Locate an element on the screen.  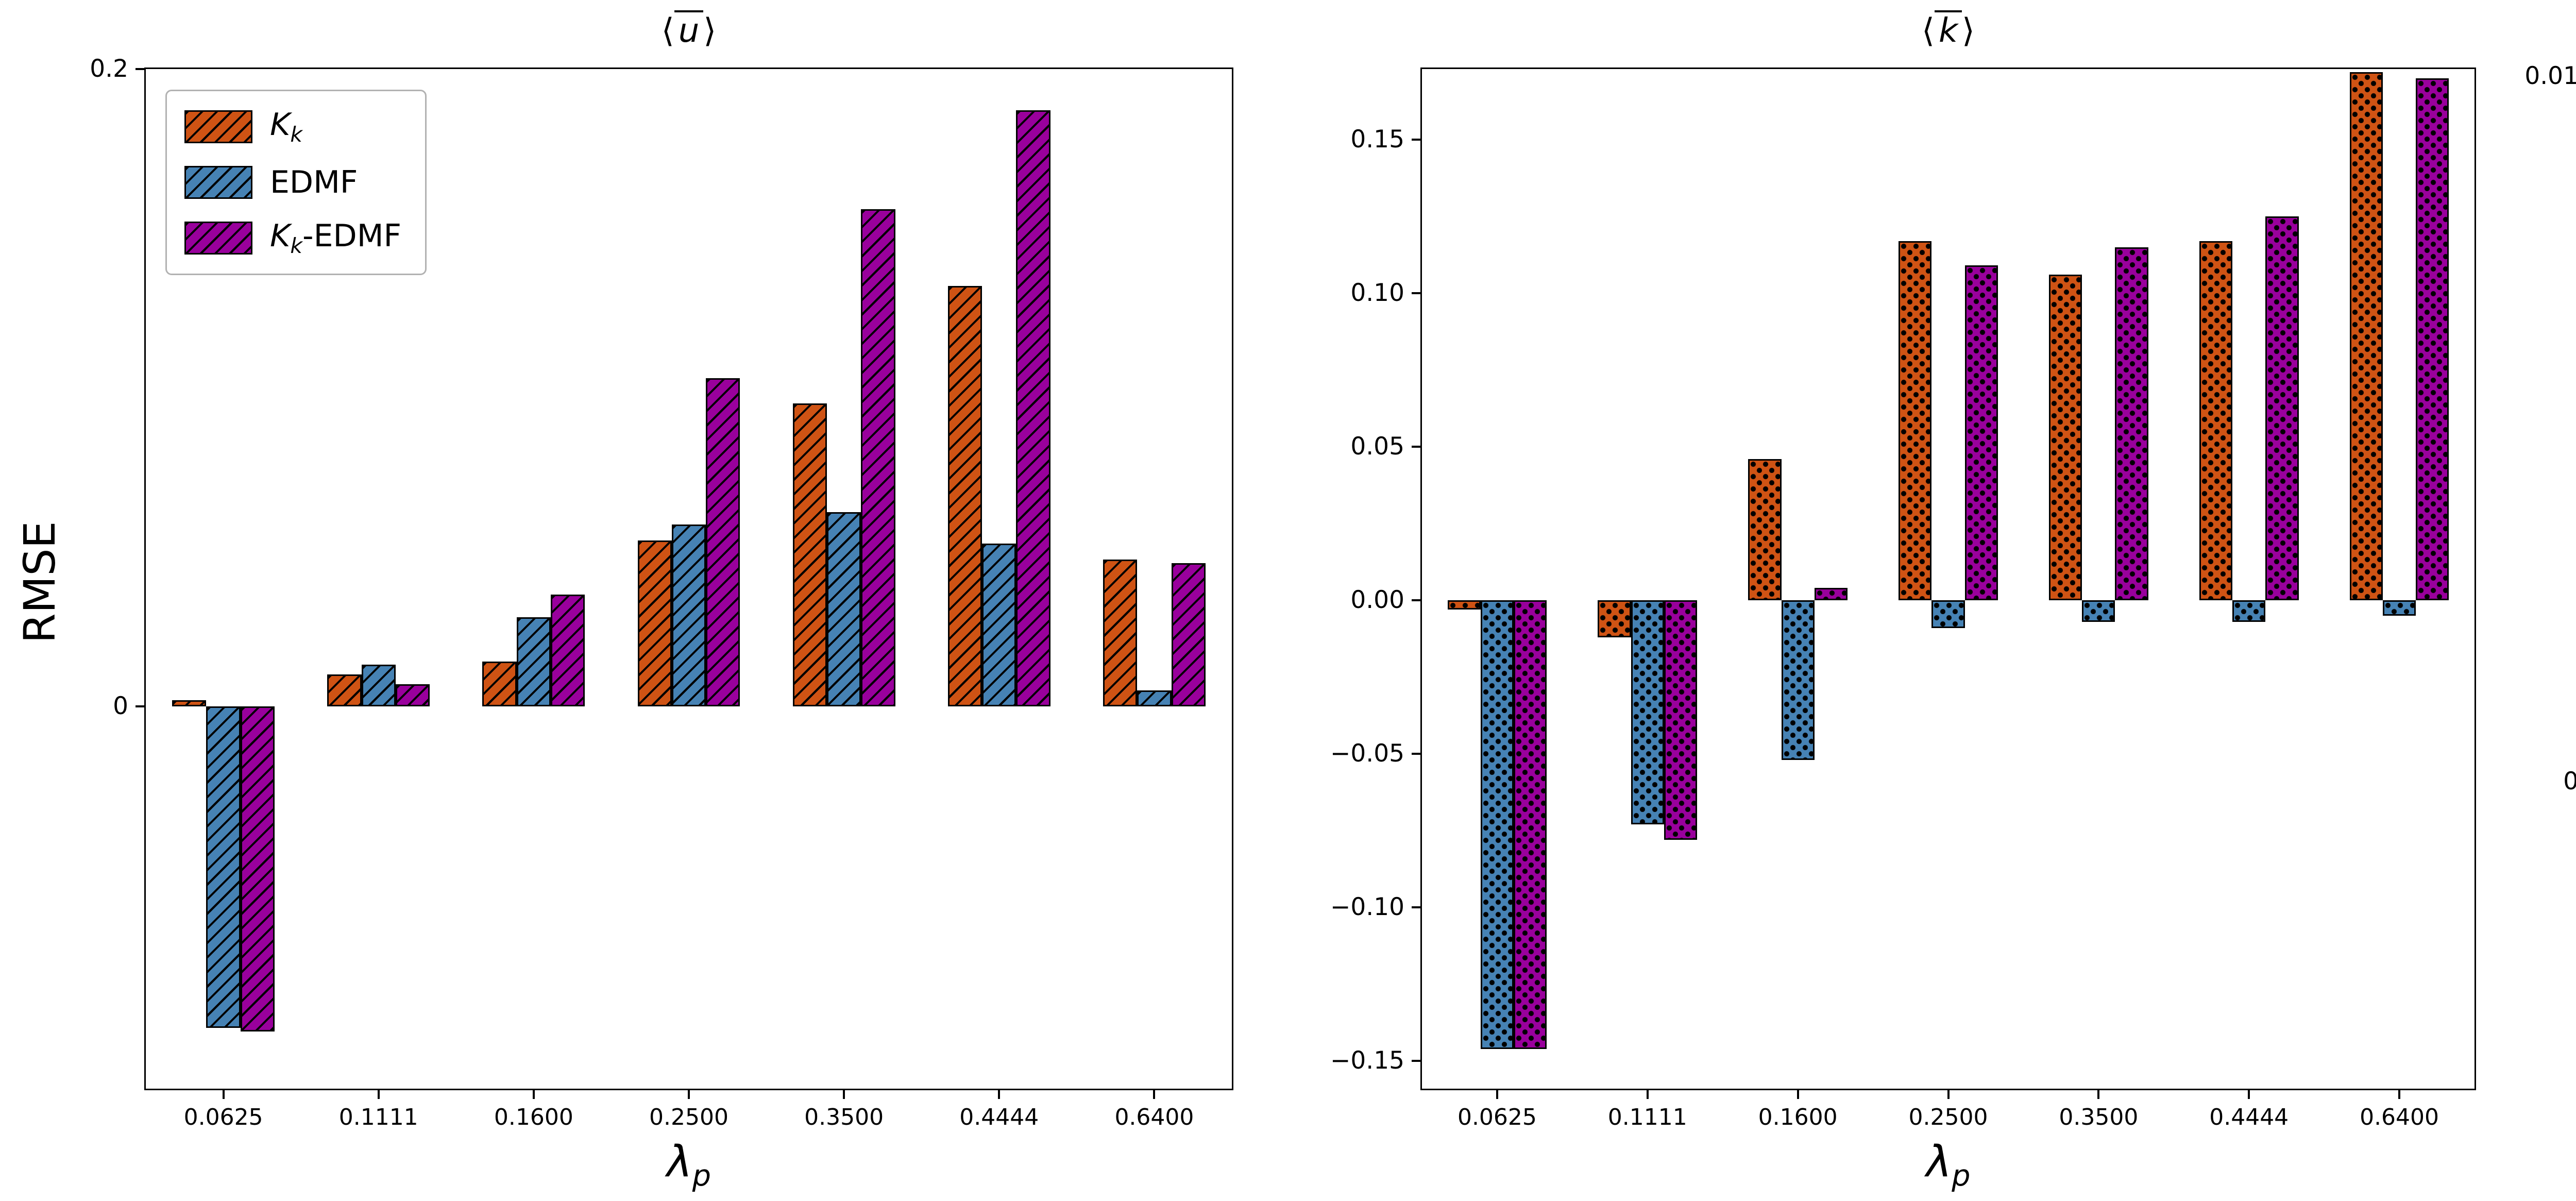
legend-item-Kk: Kk is located at coordinates (292, 127).